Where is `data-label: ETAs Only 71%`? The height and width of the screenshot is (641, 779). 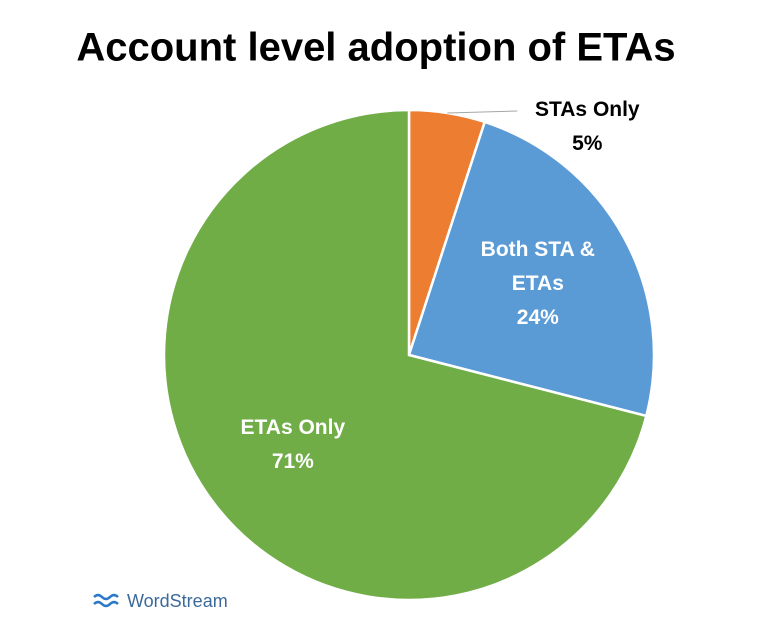 data-label: ETAs Only 71% is located at coordinates (293, 445).